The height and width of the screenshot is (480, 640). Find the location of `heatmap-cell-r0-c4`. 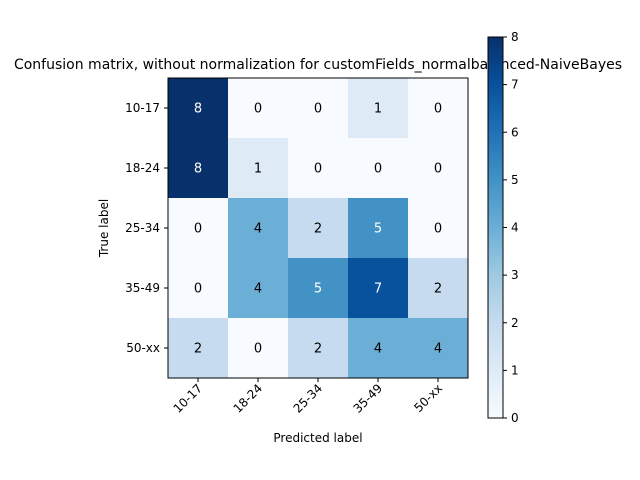

heatmap-cell-r0-c4 is located at coordinates (438, 108).